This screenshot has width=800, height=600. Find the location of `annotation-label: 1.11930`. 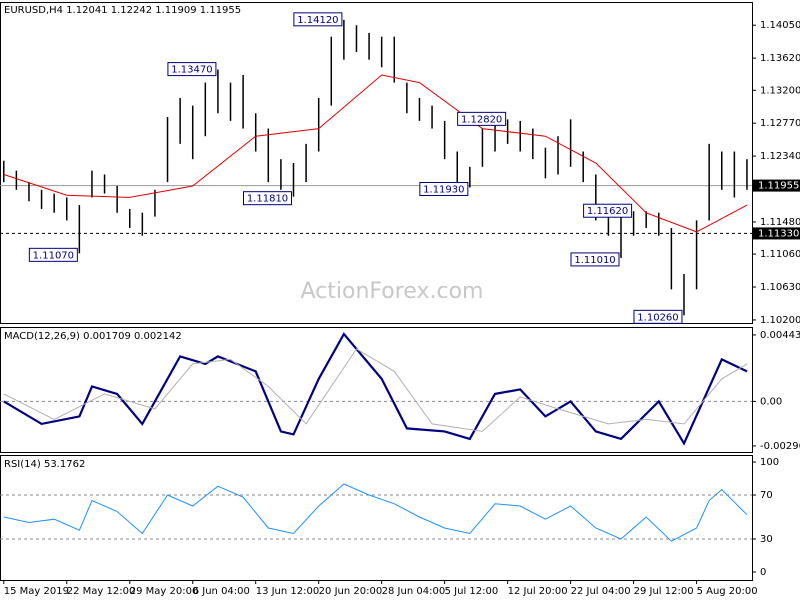

annotation-label: 1.11930 is located at coordinates (443, 189).